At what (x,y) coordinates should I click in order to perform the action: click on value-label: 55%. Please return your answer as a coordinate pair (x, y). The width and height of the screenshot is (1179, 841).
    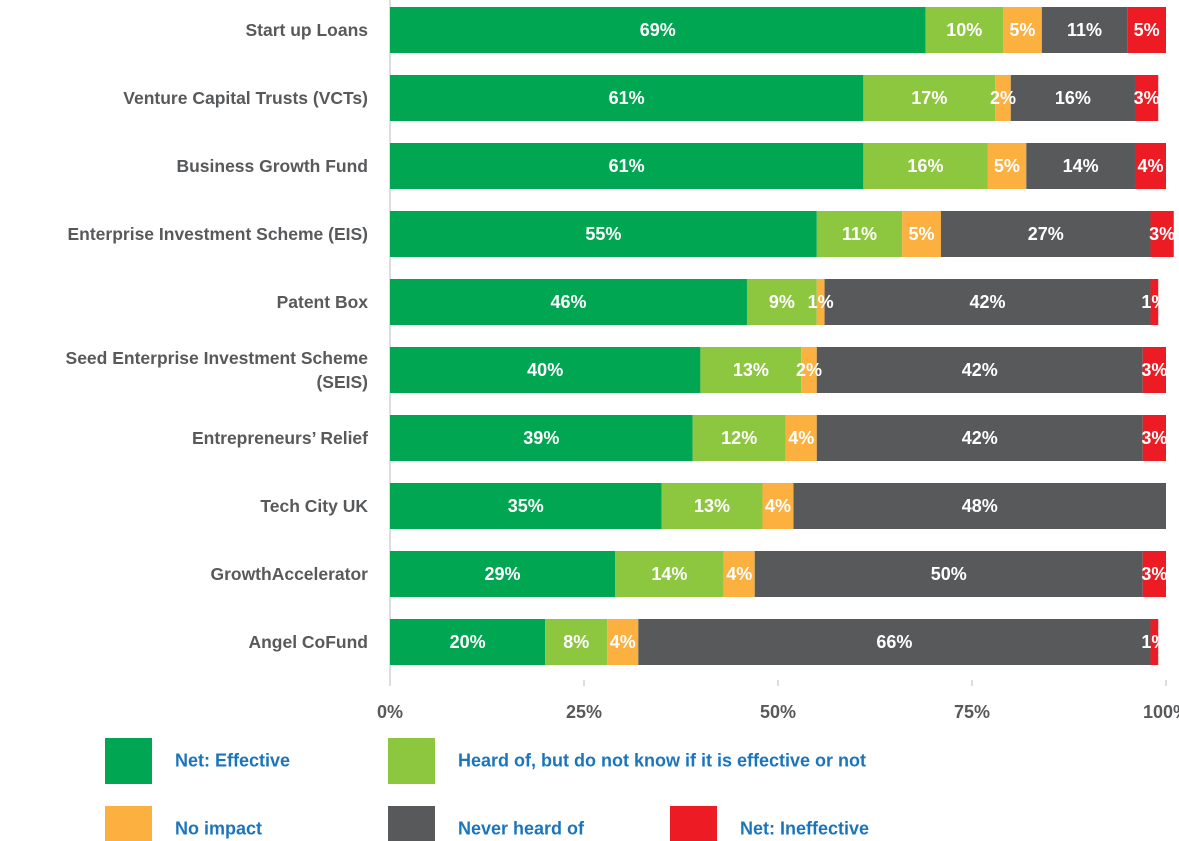
    Looking at the image, I should click on (603, 234).